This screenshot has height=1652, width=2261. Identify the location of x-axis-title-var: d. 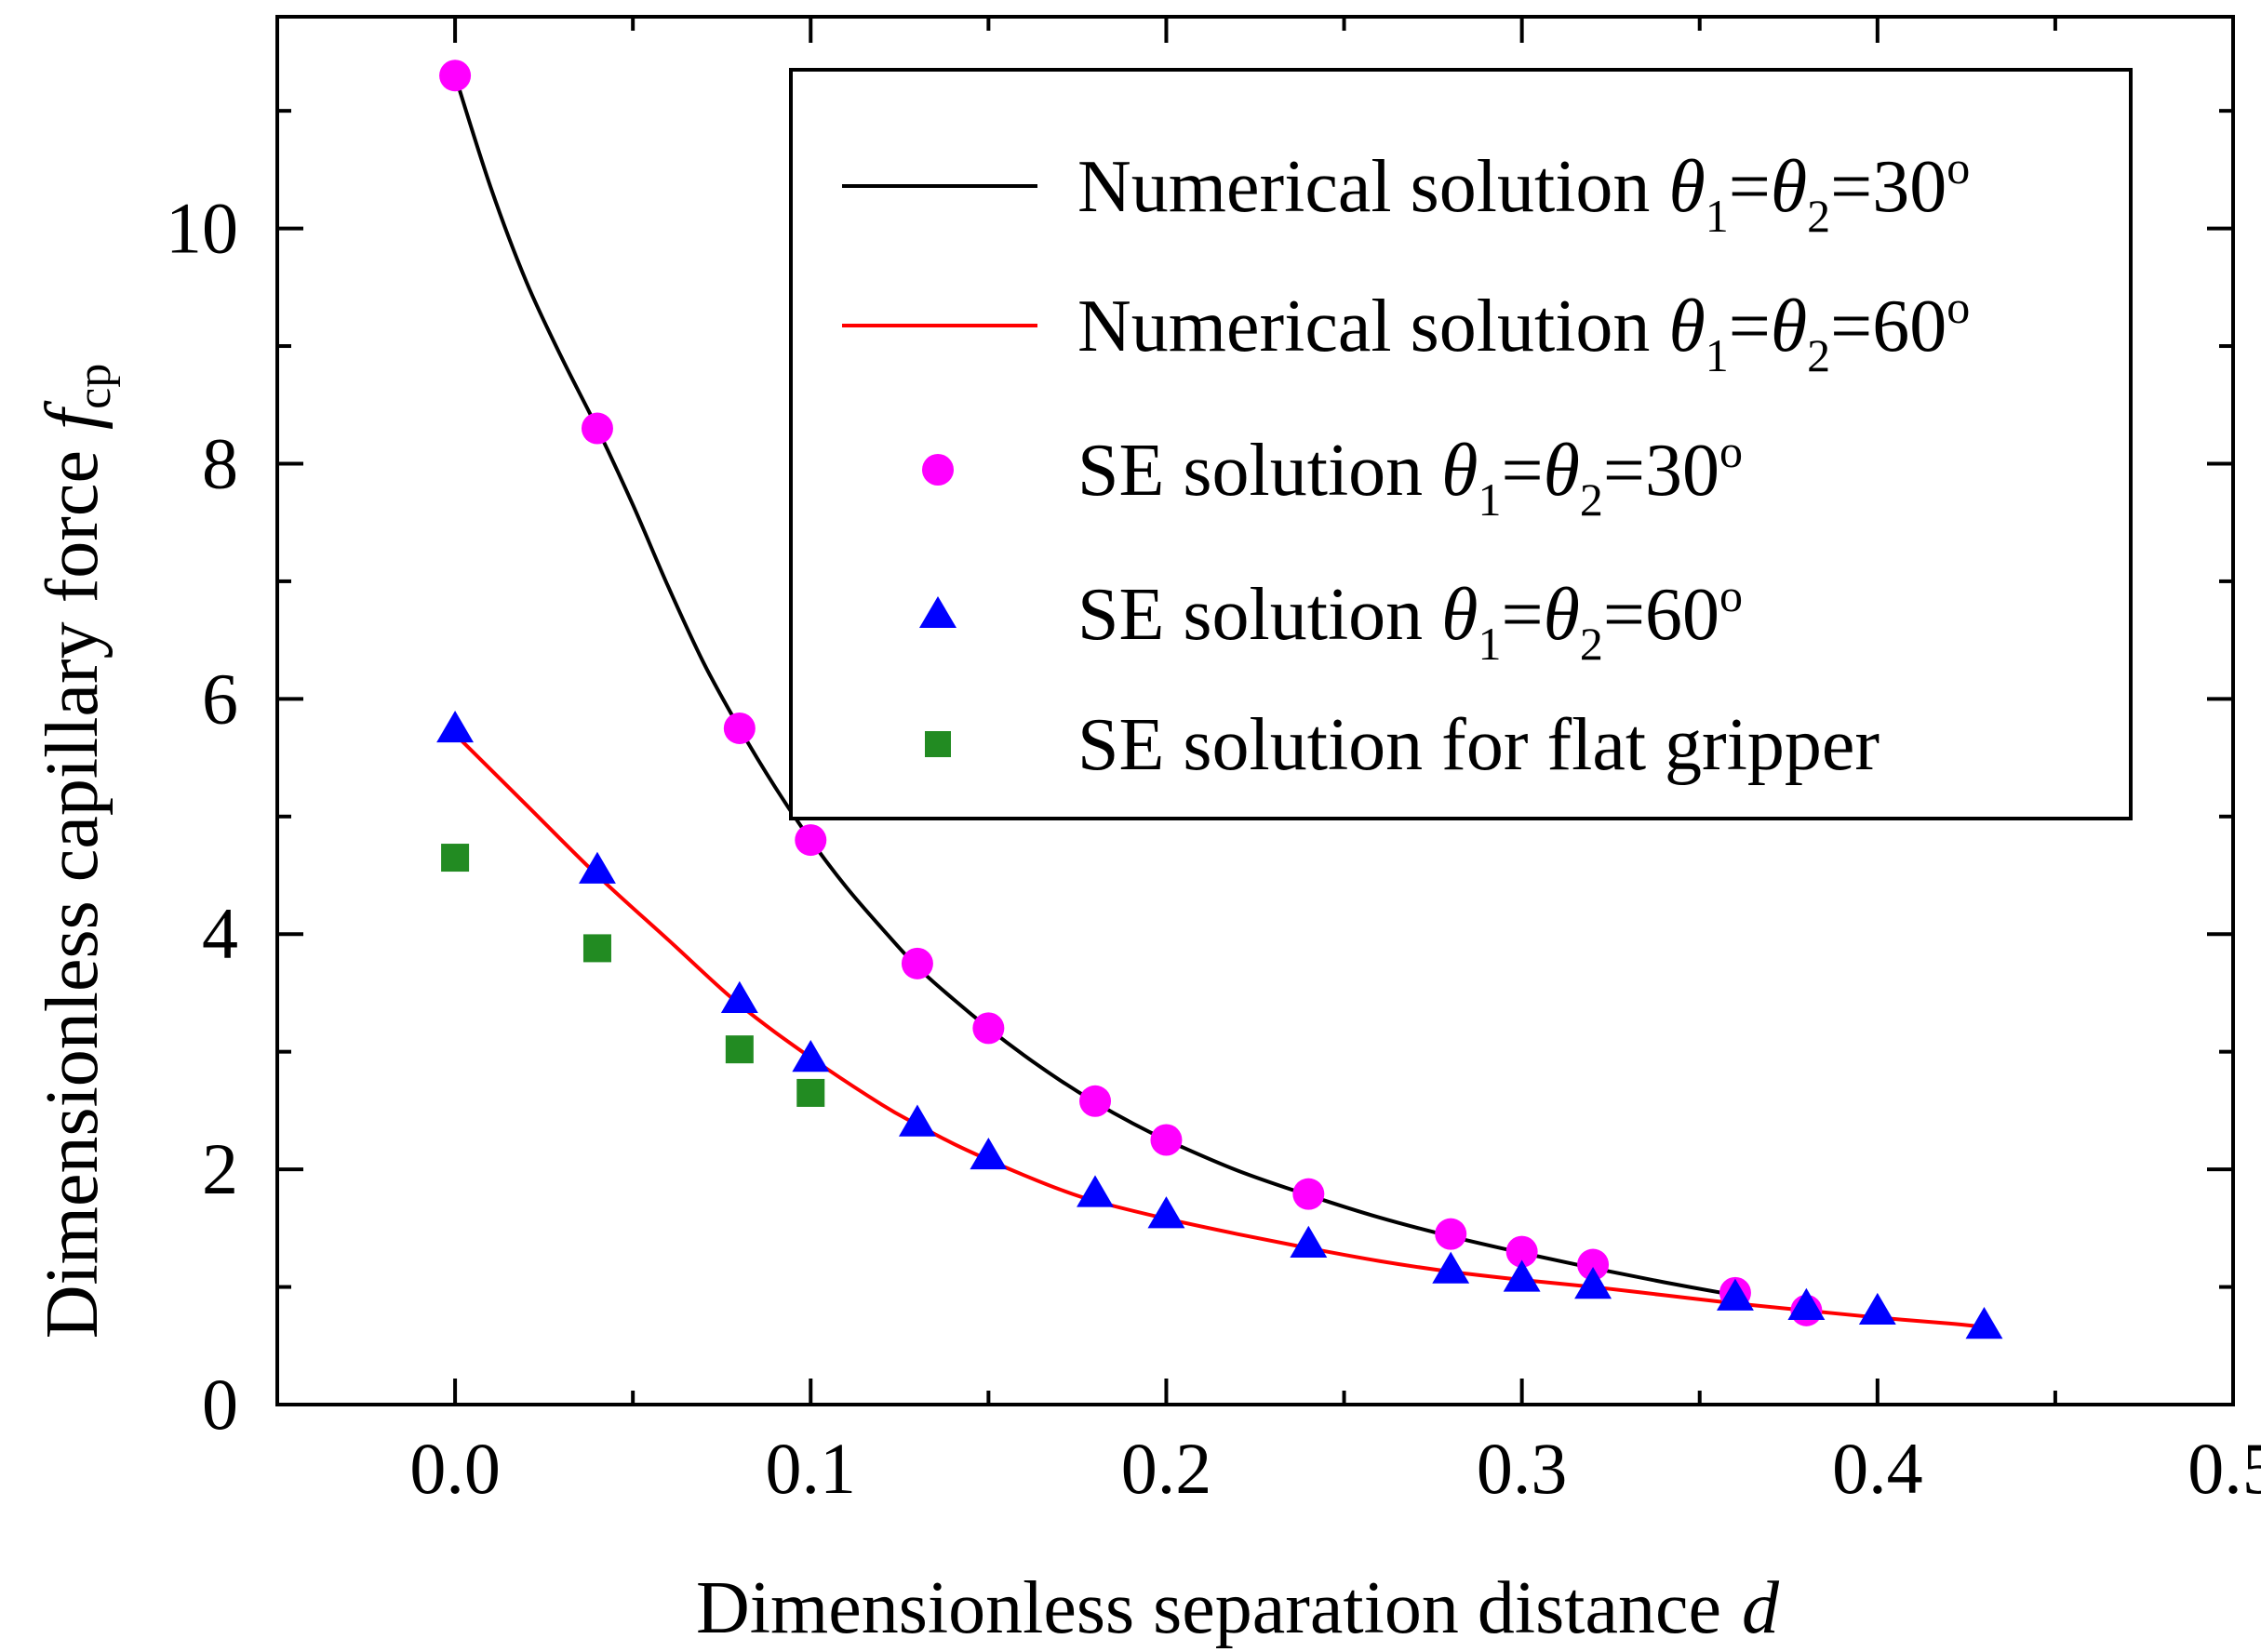
(1761, 1608).